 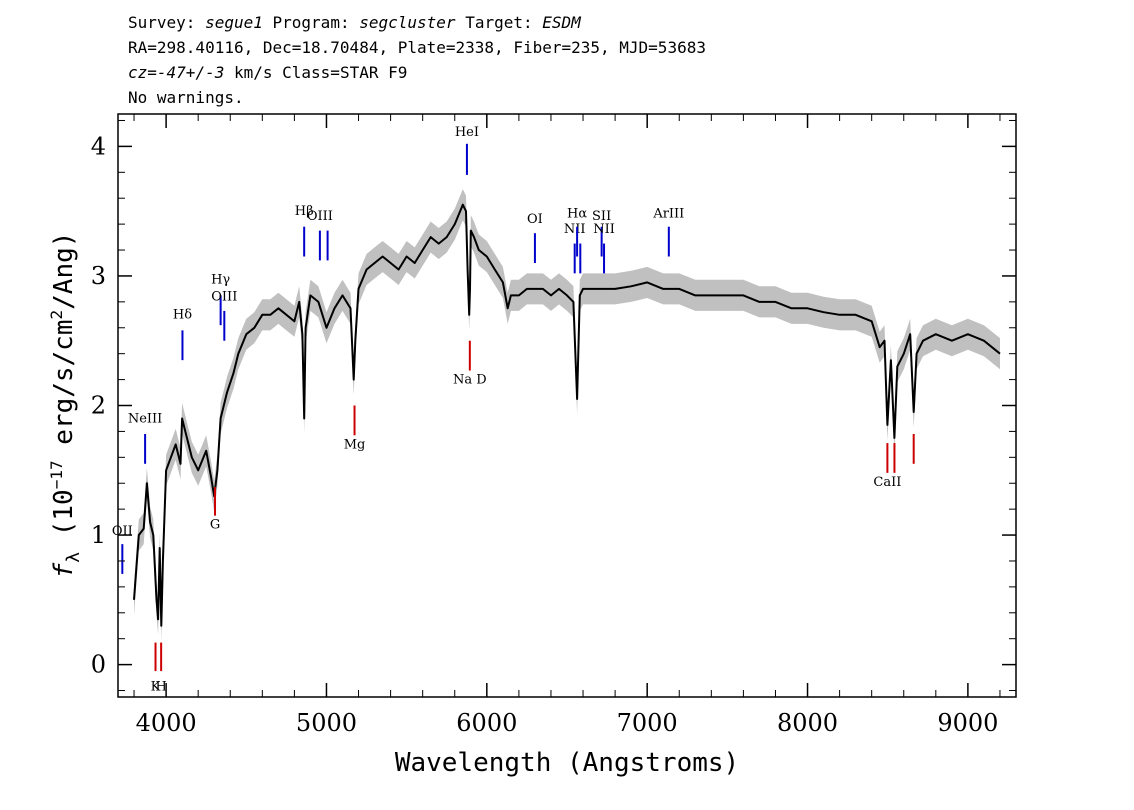 I want to click on y-axis-title: fλ (10−17 erg/s/cm2/Ang), so click(x=65, y=405).